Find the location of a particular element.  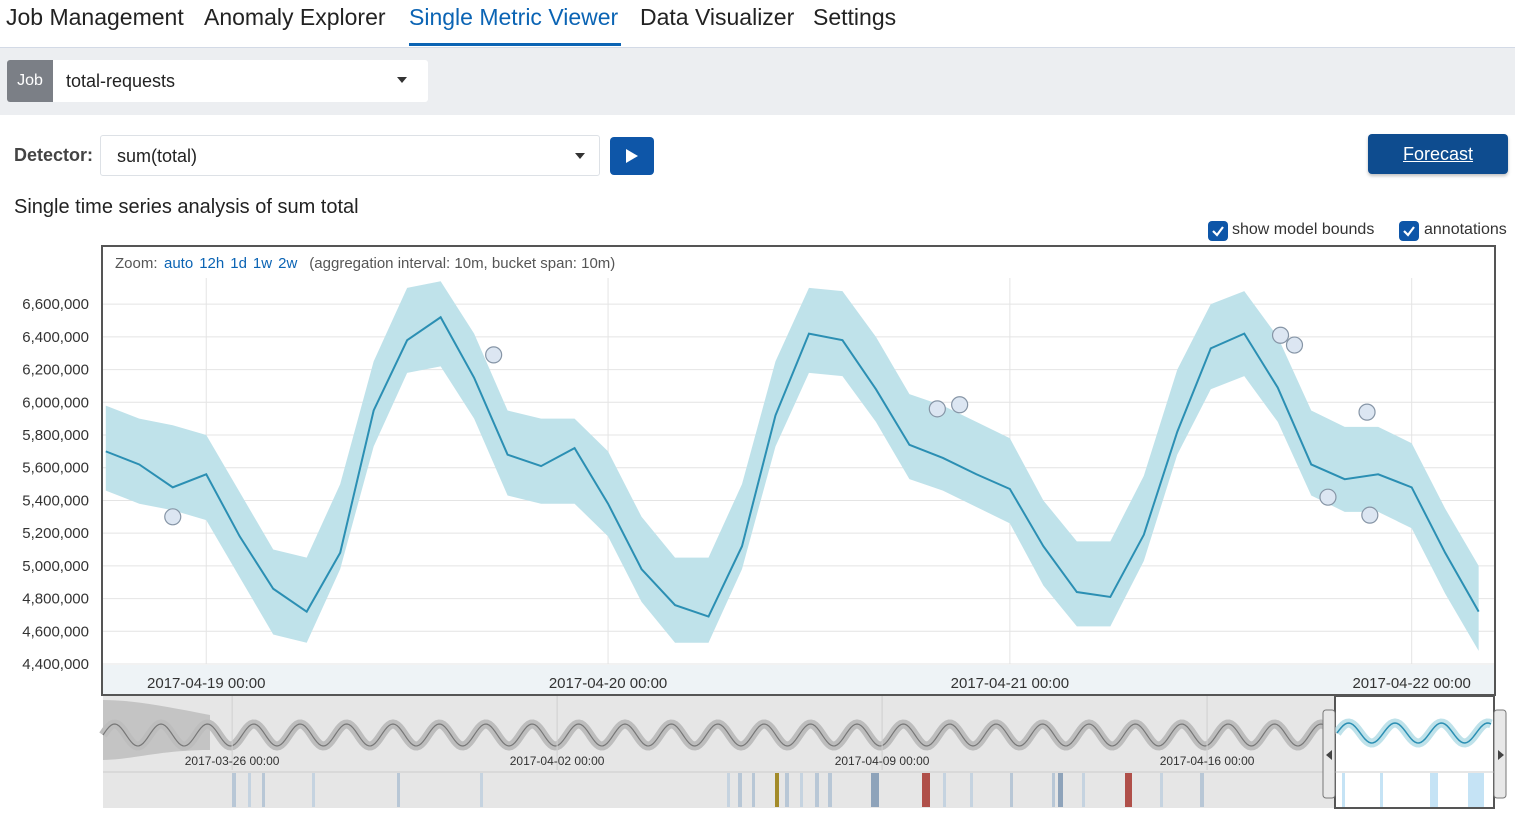

x-tick-label: 2017-04-21 00:00 is located at coordinates (1010, 683).